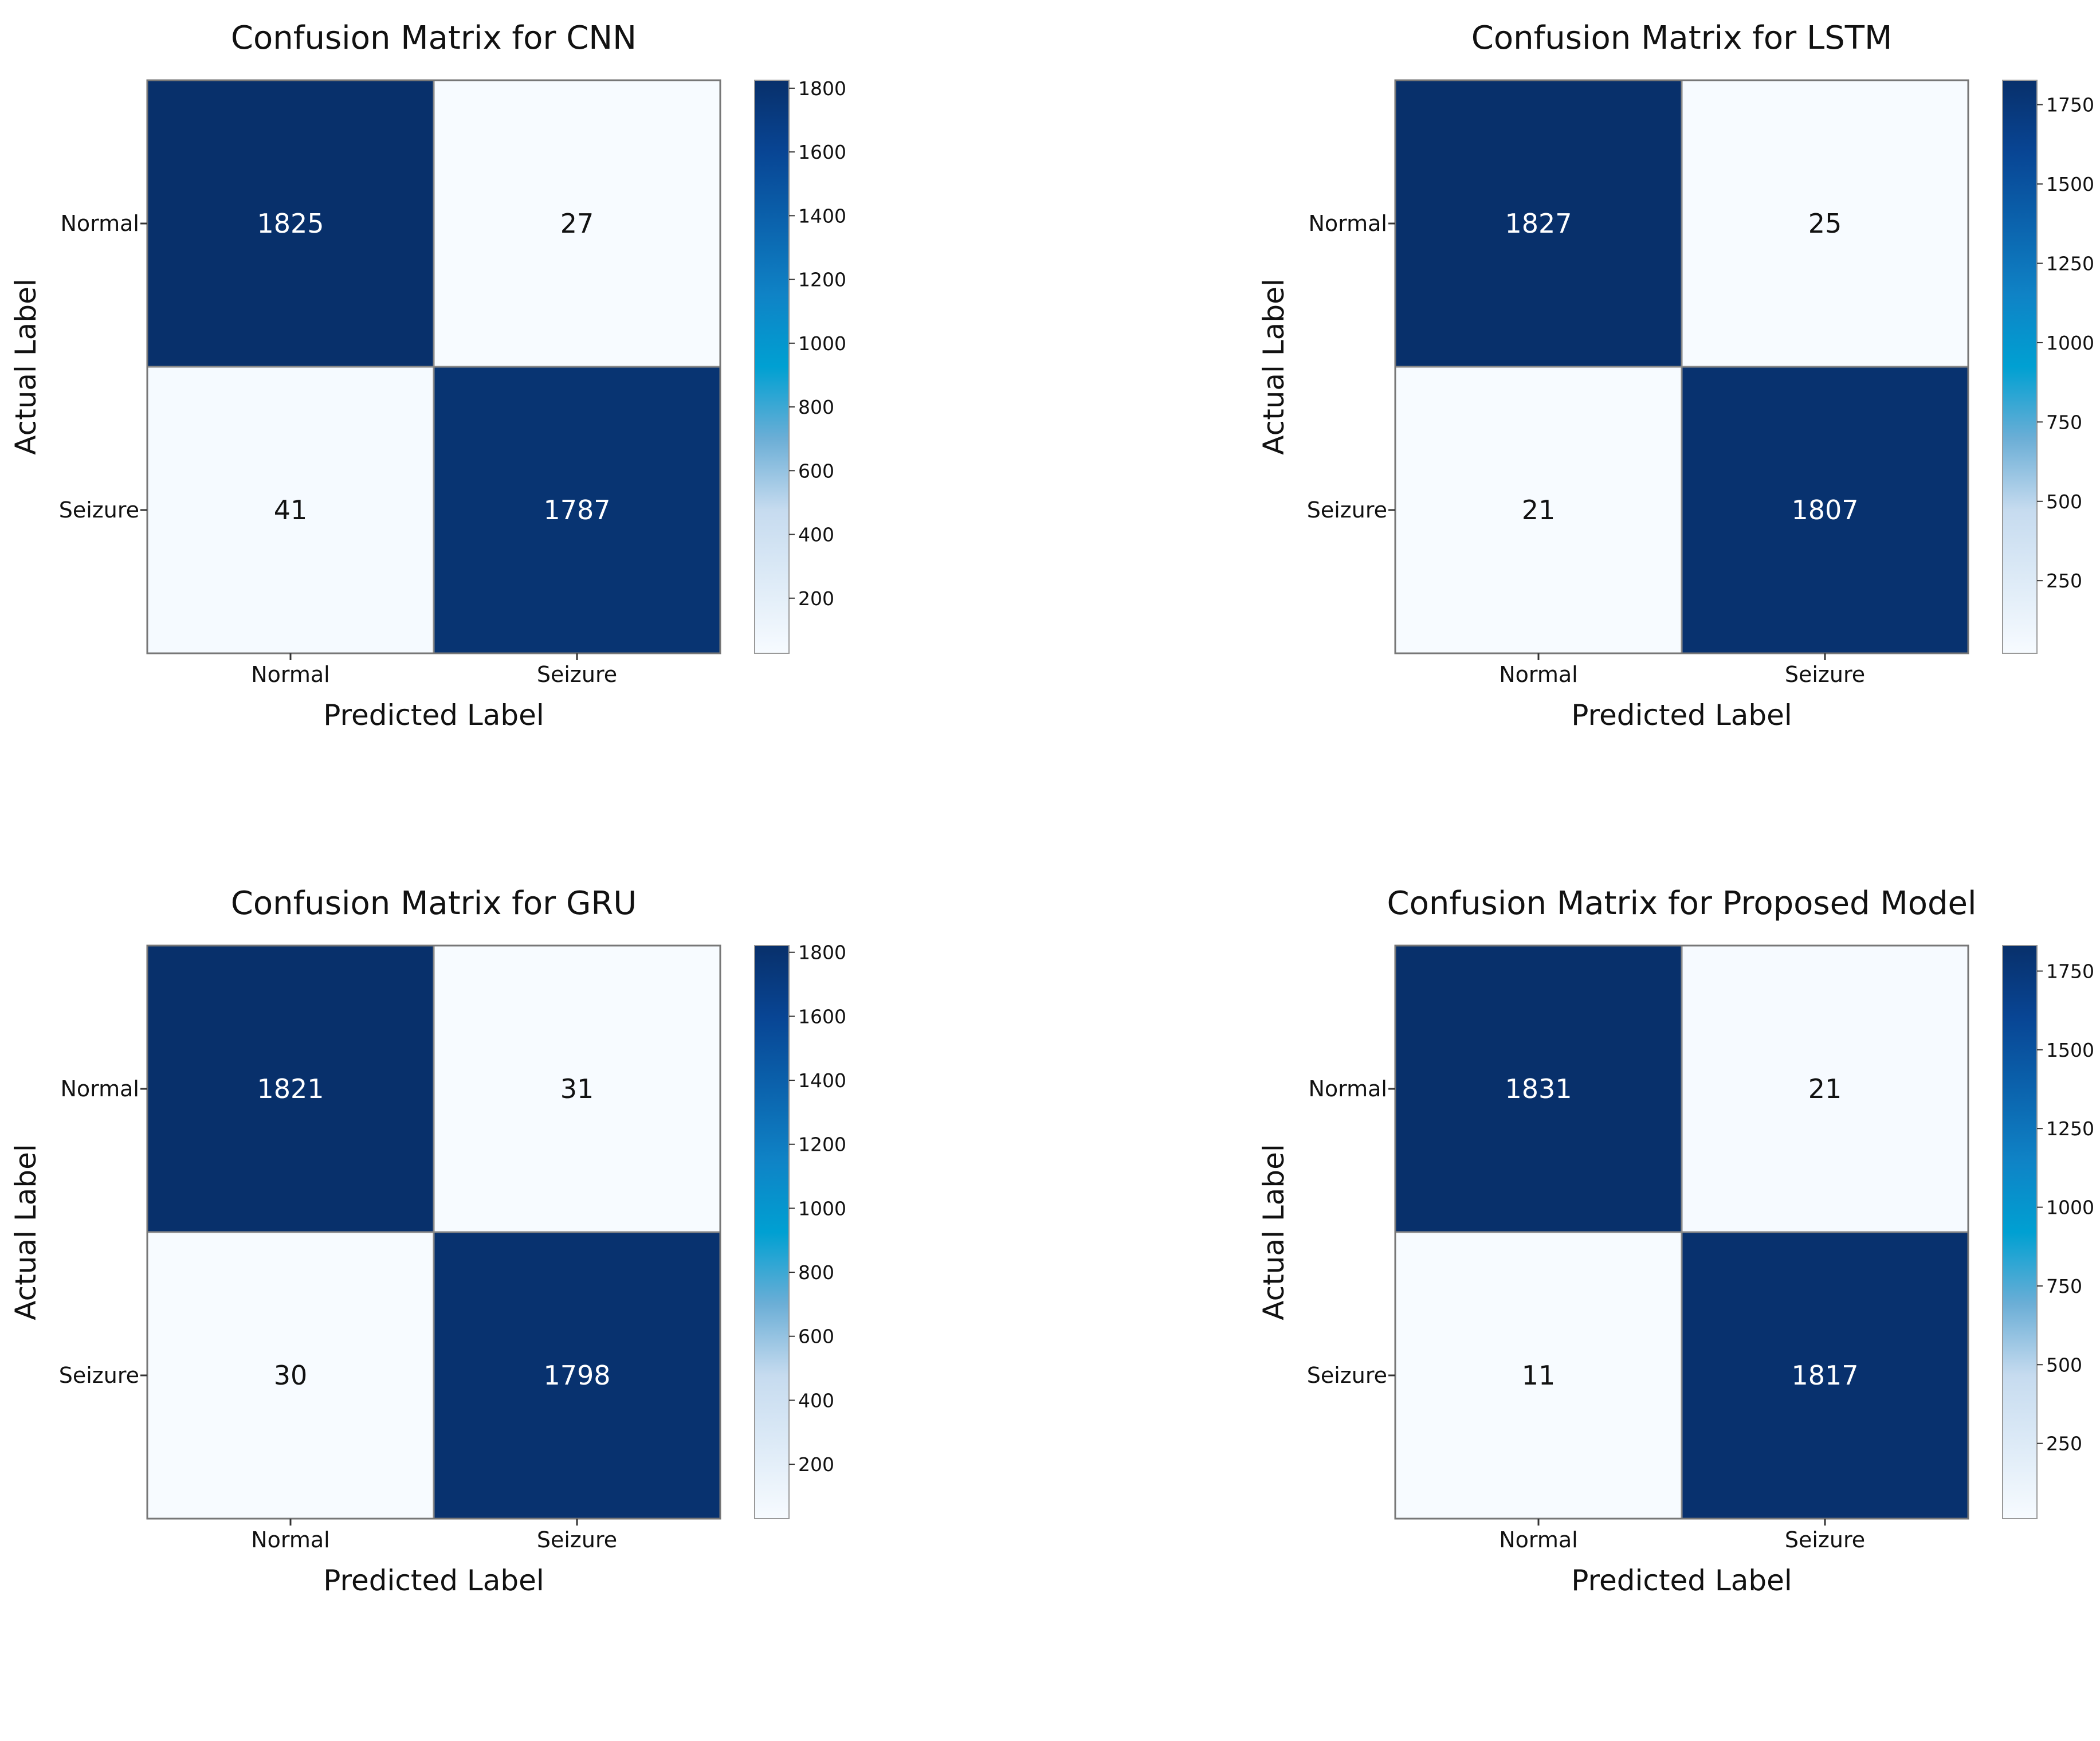  I want to click on cell-value-label: 1831, so click(1538, 1088).